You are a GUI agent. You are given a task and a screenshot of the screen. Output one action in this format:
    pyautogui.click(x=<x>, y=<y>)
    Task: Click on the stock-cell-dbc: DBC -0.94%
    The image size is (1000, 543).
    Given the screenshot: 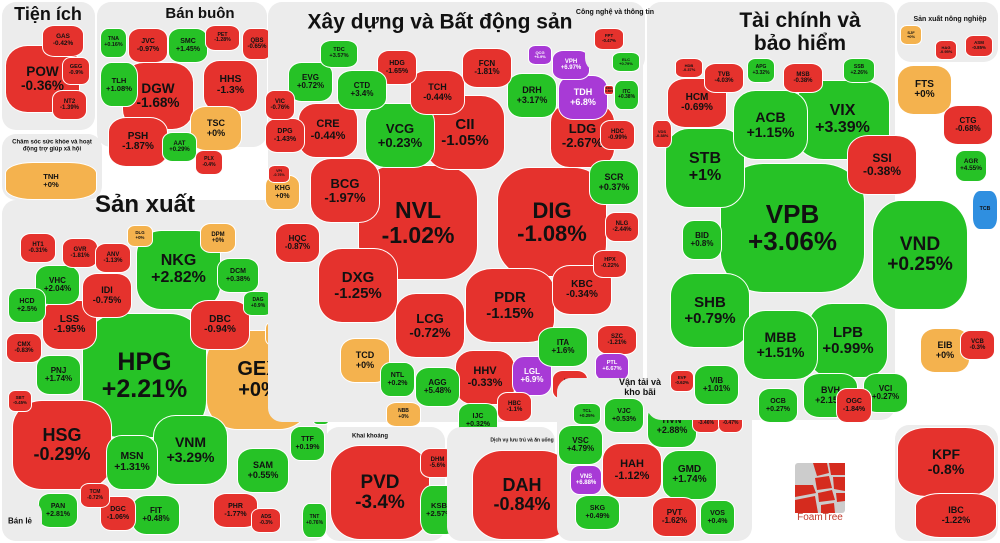 What is the action you would take?
    pyautogui.click(x=220, y=325)
    